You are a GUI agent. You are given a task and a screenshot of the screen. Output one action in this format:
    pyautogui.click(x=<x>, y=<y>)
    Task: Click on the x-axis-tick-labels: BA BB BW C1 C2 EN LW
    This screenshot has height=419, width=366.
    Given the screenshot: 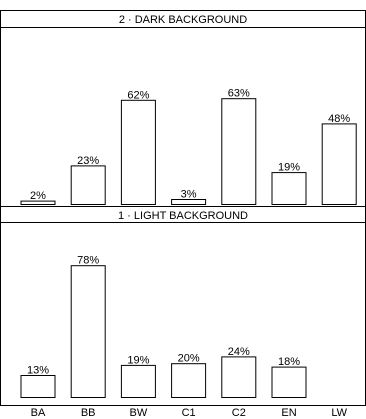 What is the action you would take?
    pyautogui.click(x=189, y=413)
    